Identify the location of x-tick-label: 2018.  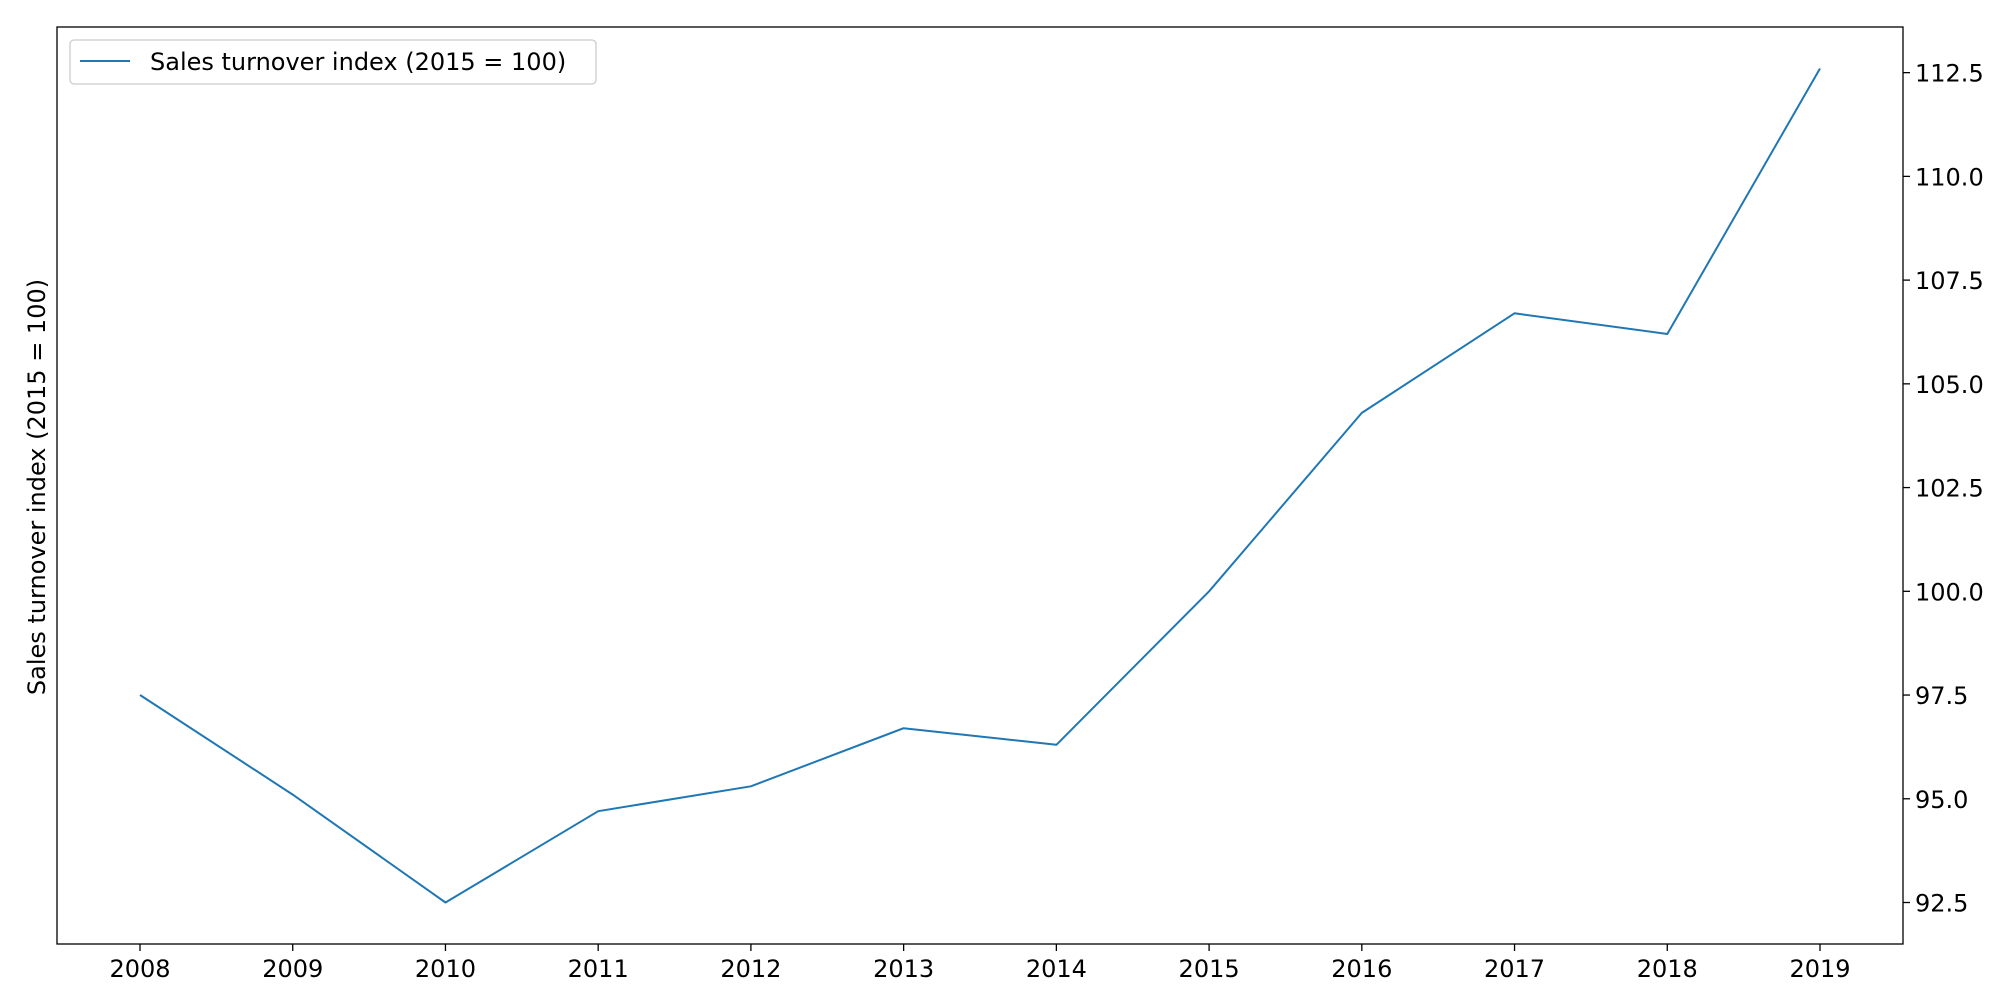
(1667, 969).